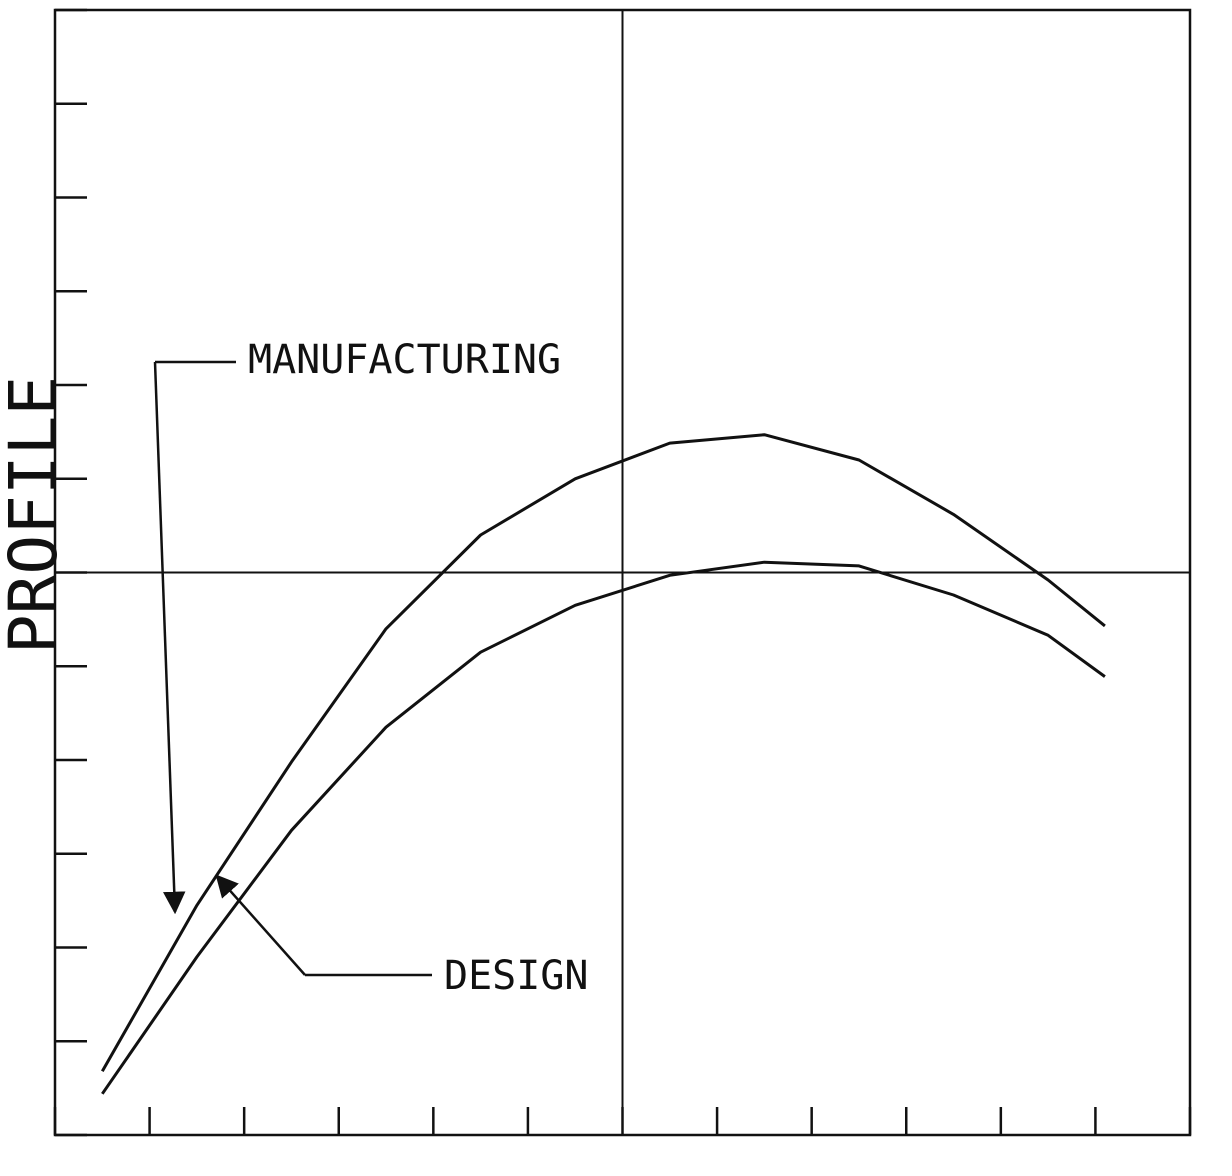 Image resolution: width=1232 pixels, height=1176 pixels. What do you see at coordinates (36, 515) in the screenshot?
I see `y-axis-label: PROFILE` at bounding box center [36, 515].